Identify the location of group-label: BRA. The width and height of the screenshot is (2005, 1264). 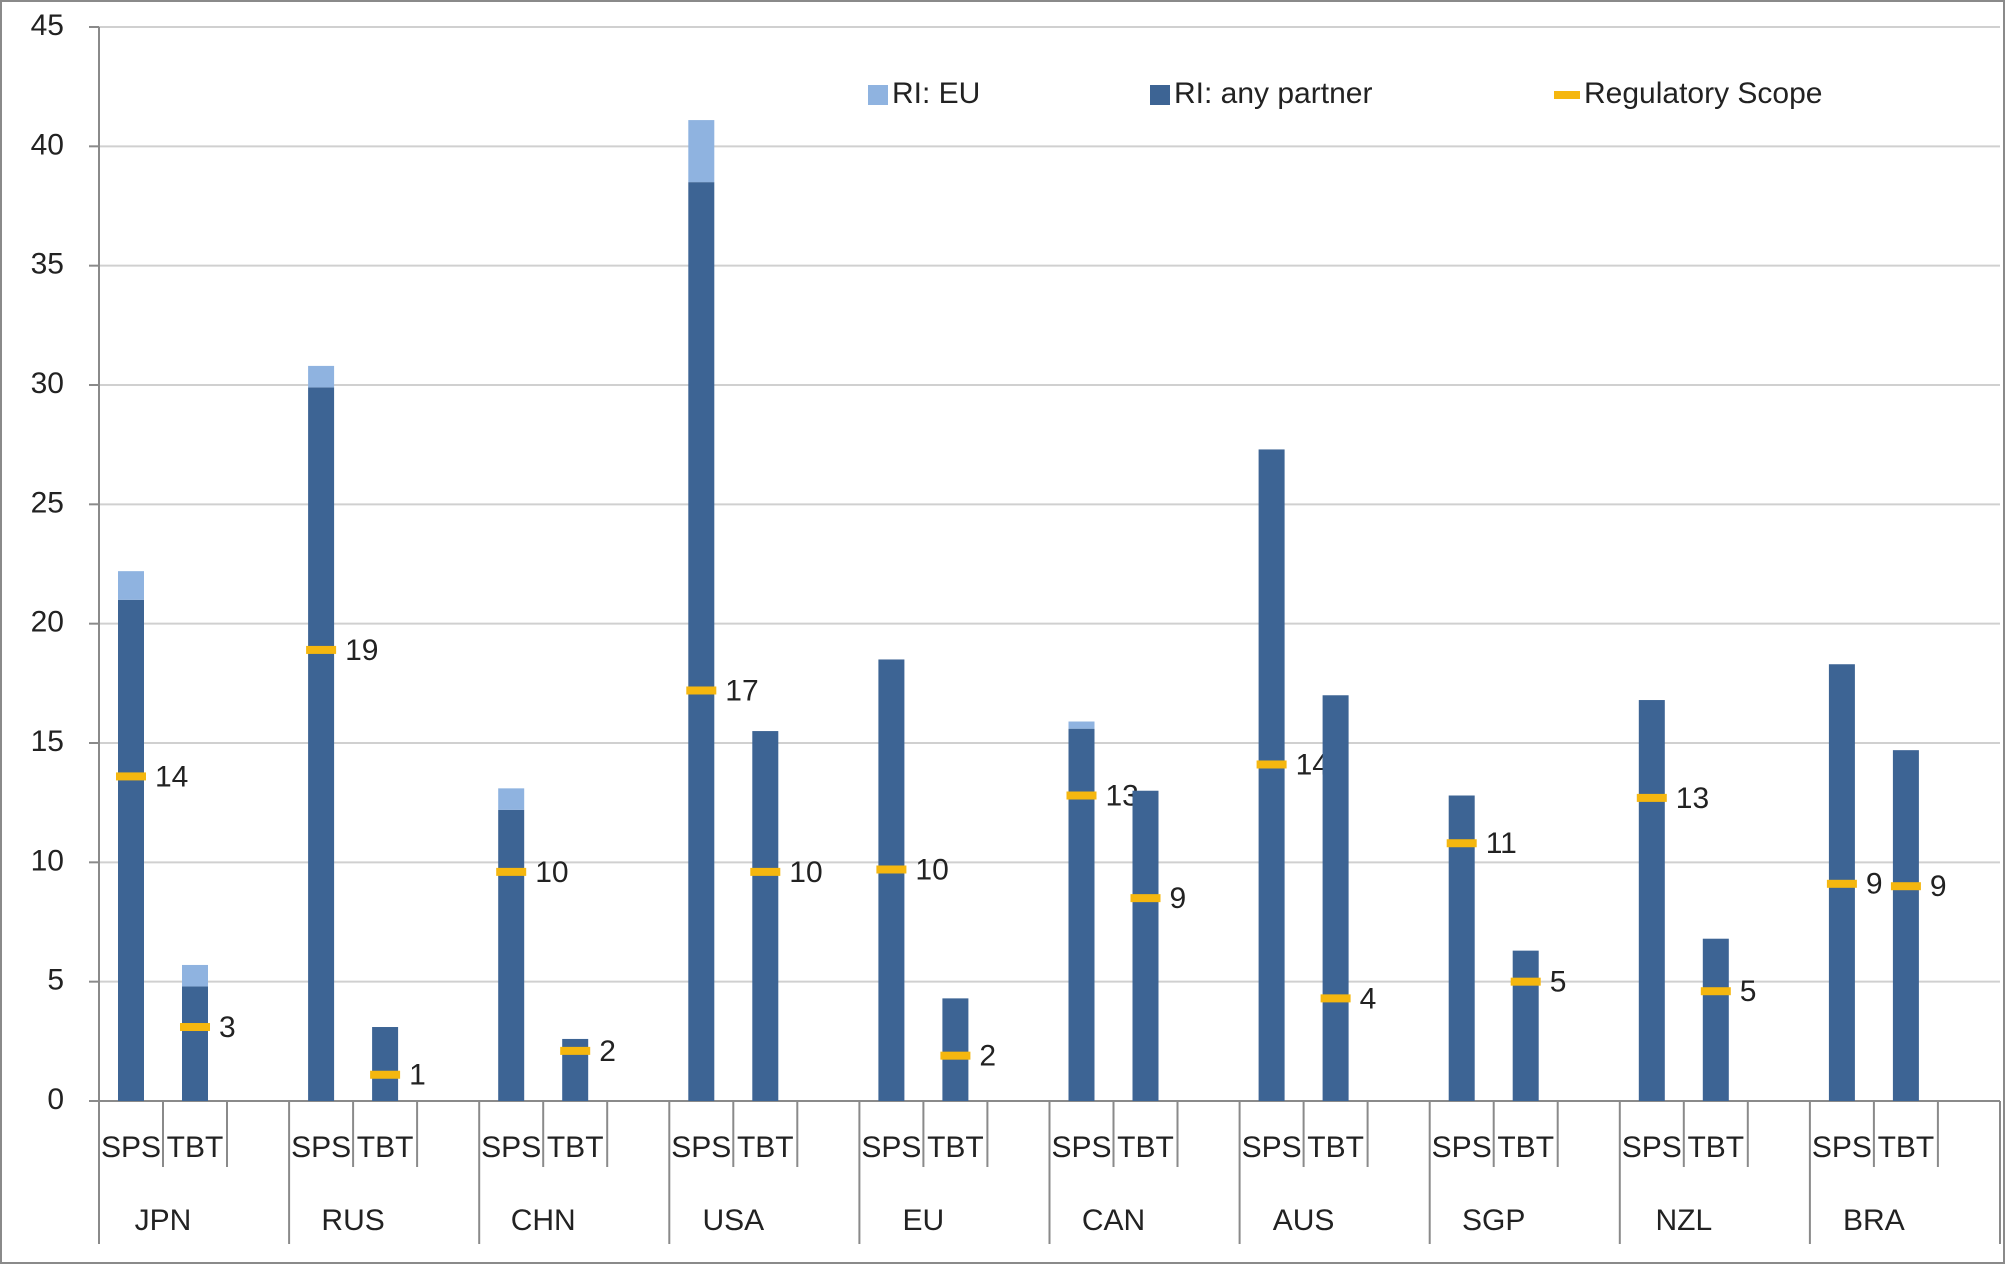
(1874, 1220).